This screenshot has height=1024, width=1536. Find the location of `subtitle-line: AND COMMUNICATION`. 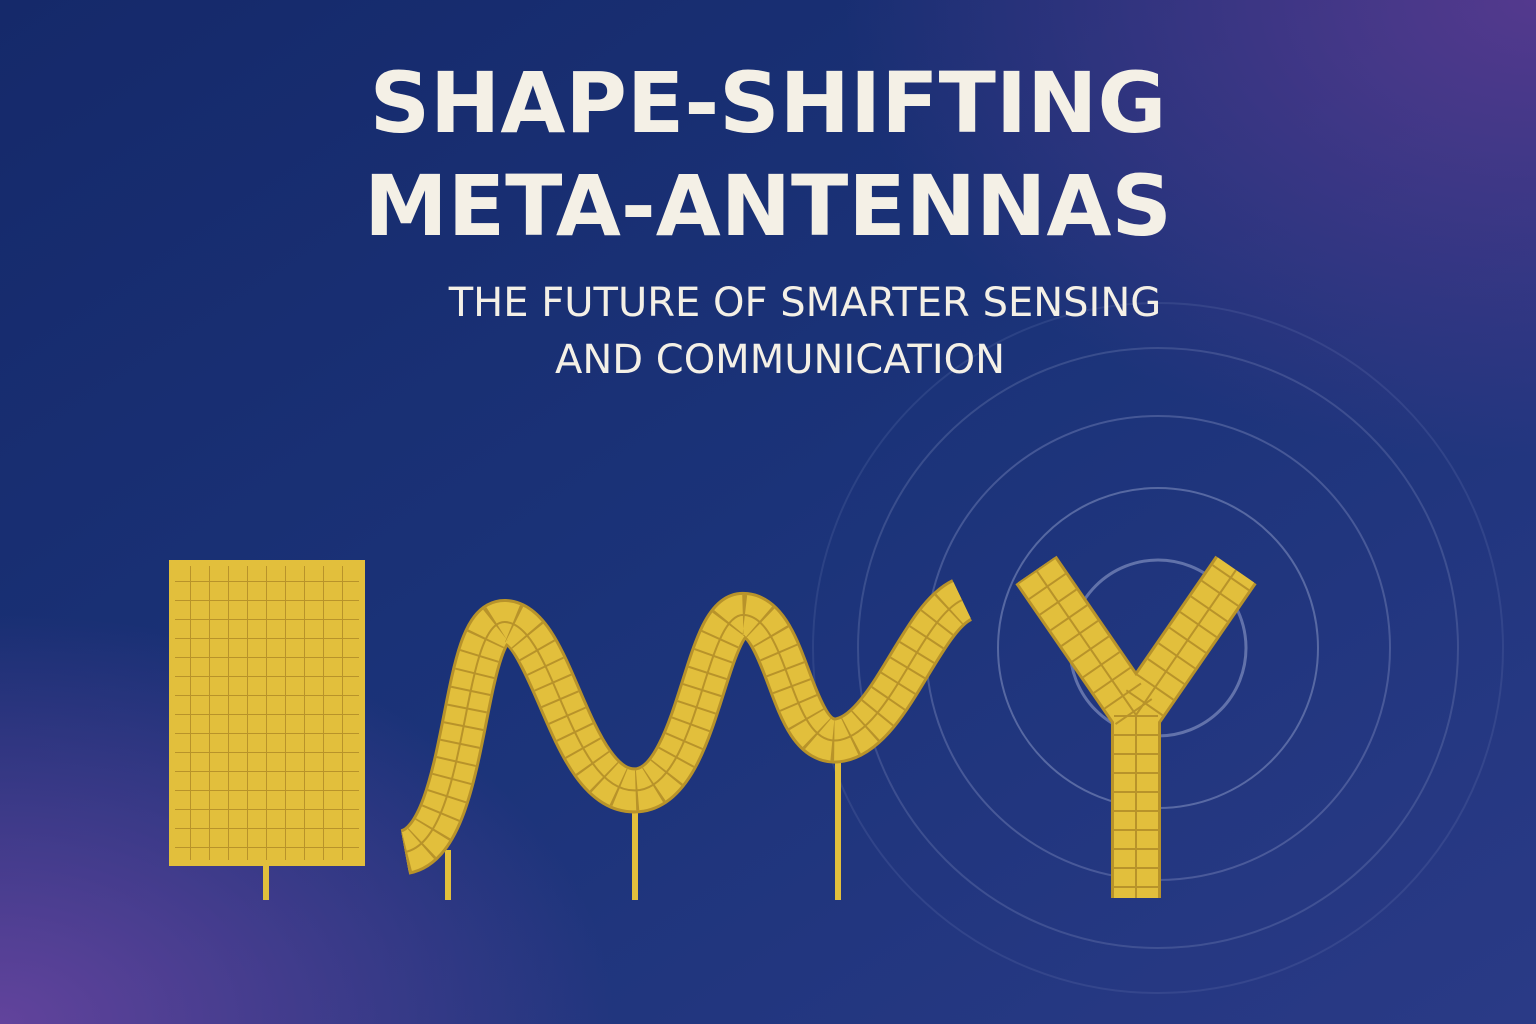

subtitle-line: AND COMMUNICATION is located at coordinates (780, 360).